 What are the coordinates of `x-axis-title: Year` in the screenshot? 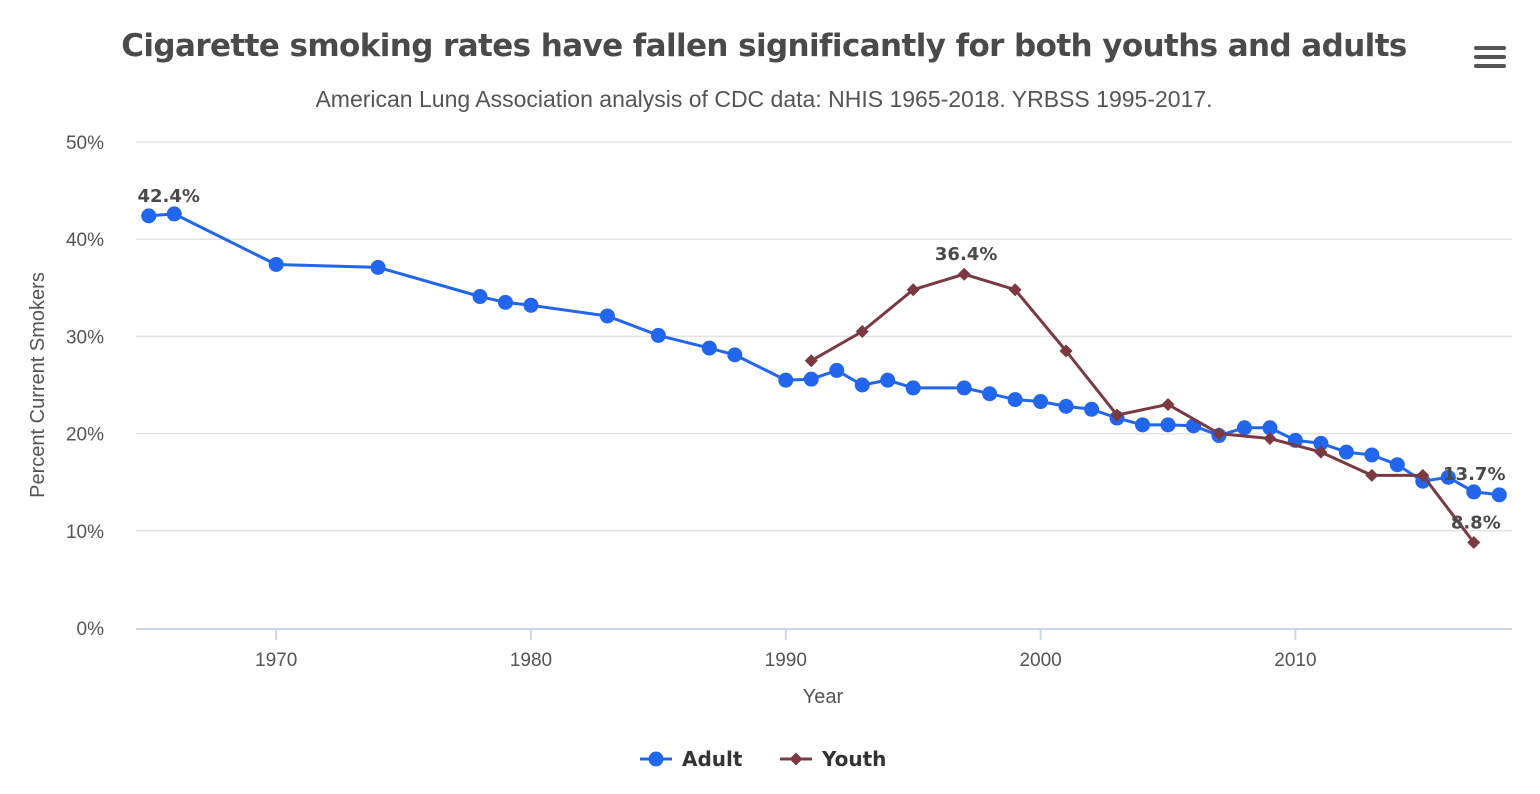 It's located at (823, 697).